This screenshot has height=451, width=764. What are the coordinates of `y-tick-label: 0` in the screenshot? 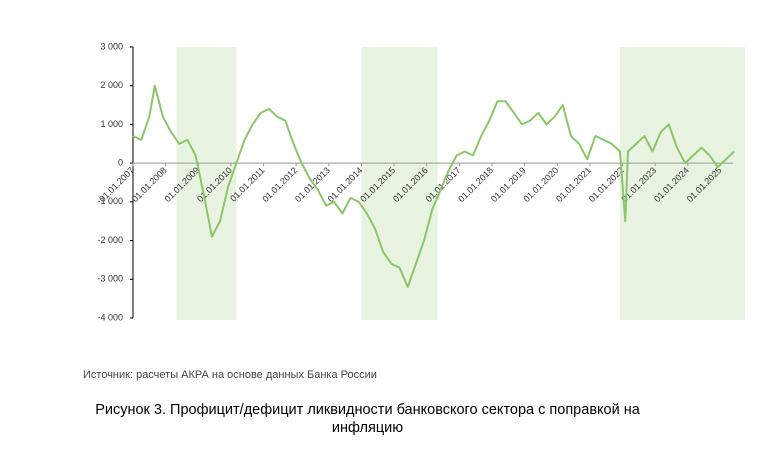 It's located at (120, 163).